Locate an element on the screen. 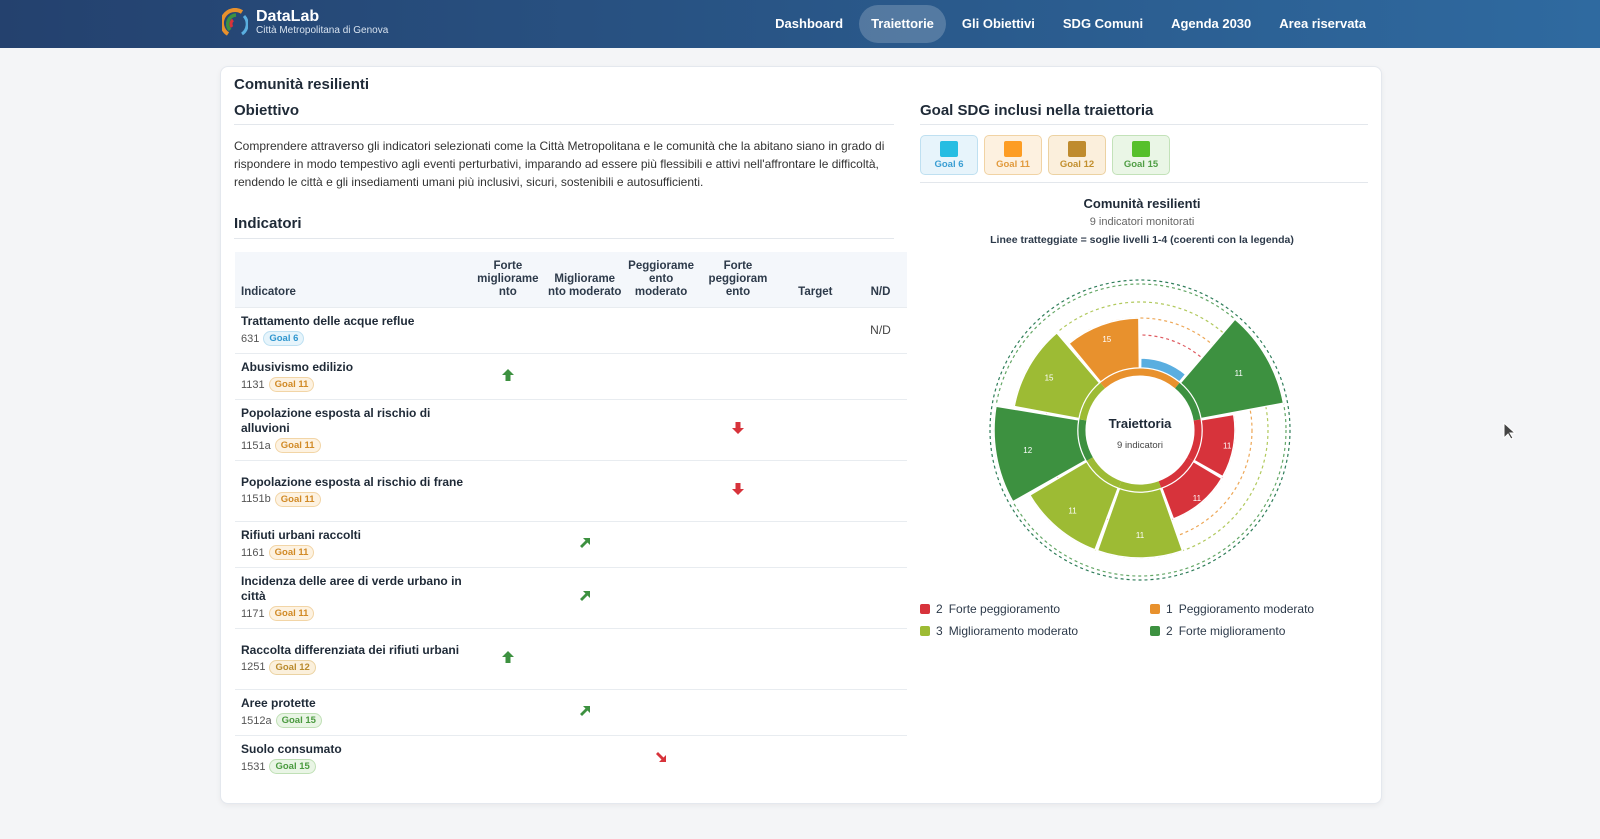  table-row: Rifiuti urbani raccolti 1161 Goal 11 is located at coordinates (571, 543).